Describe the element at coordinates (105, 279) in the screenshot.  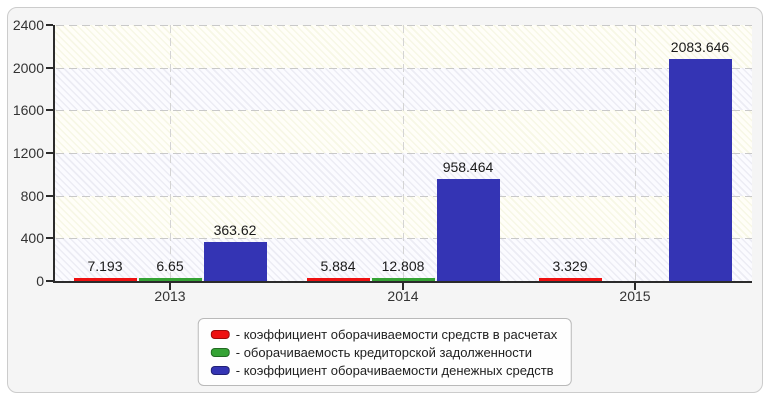
I see `bar-series1-2013` at that location.